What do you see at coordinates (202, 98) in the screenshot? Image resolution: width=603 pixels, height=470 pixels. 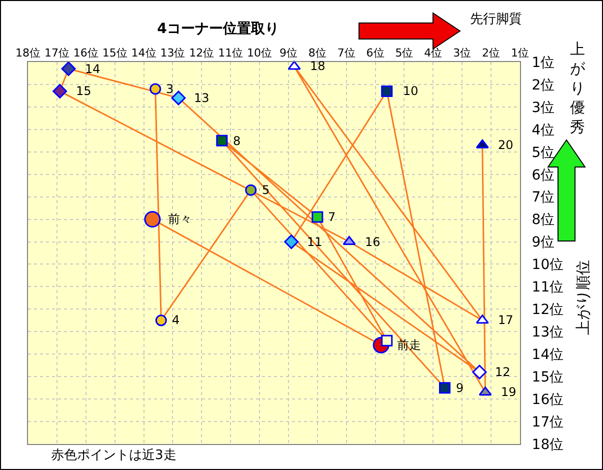 I see `annotation: 13` at bounding box center [202, 98].